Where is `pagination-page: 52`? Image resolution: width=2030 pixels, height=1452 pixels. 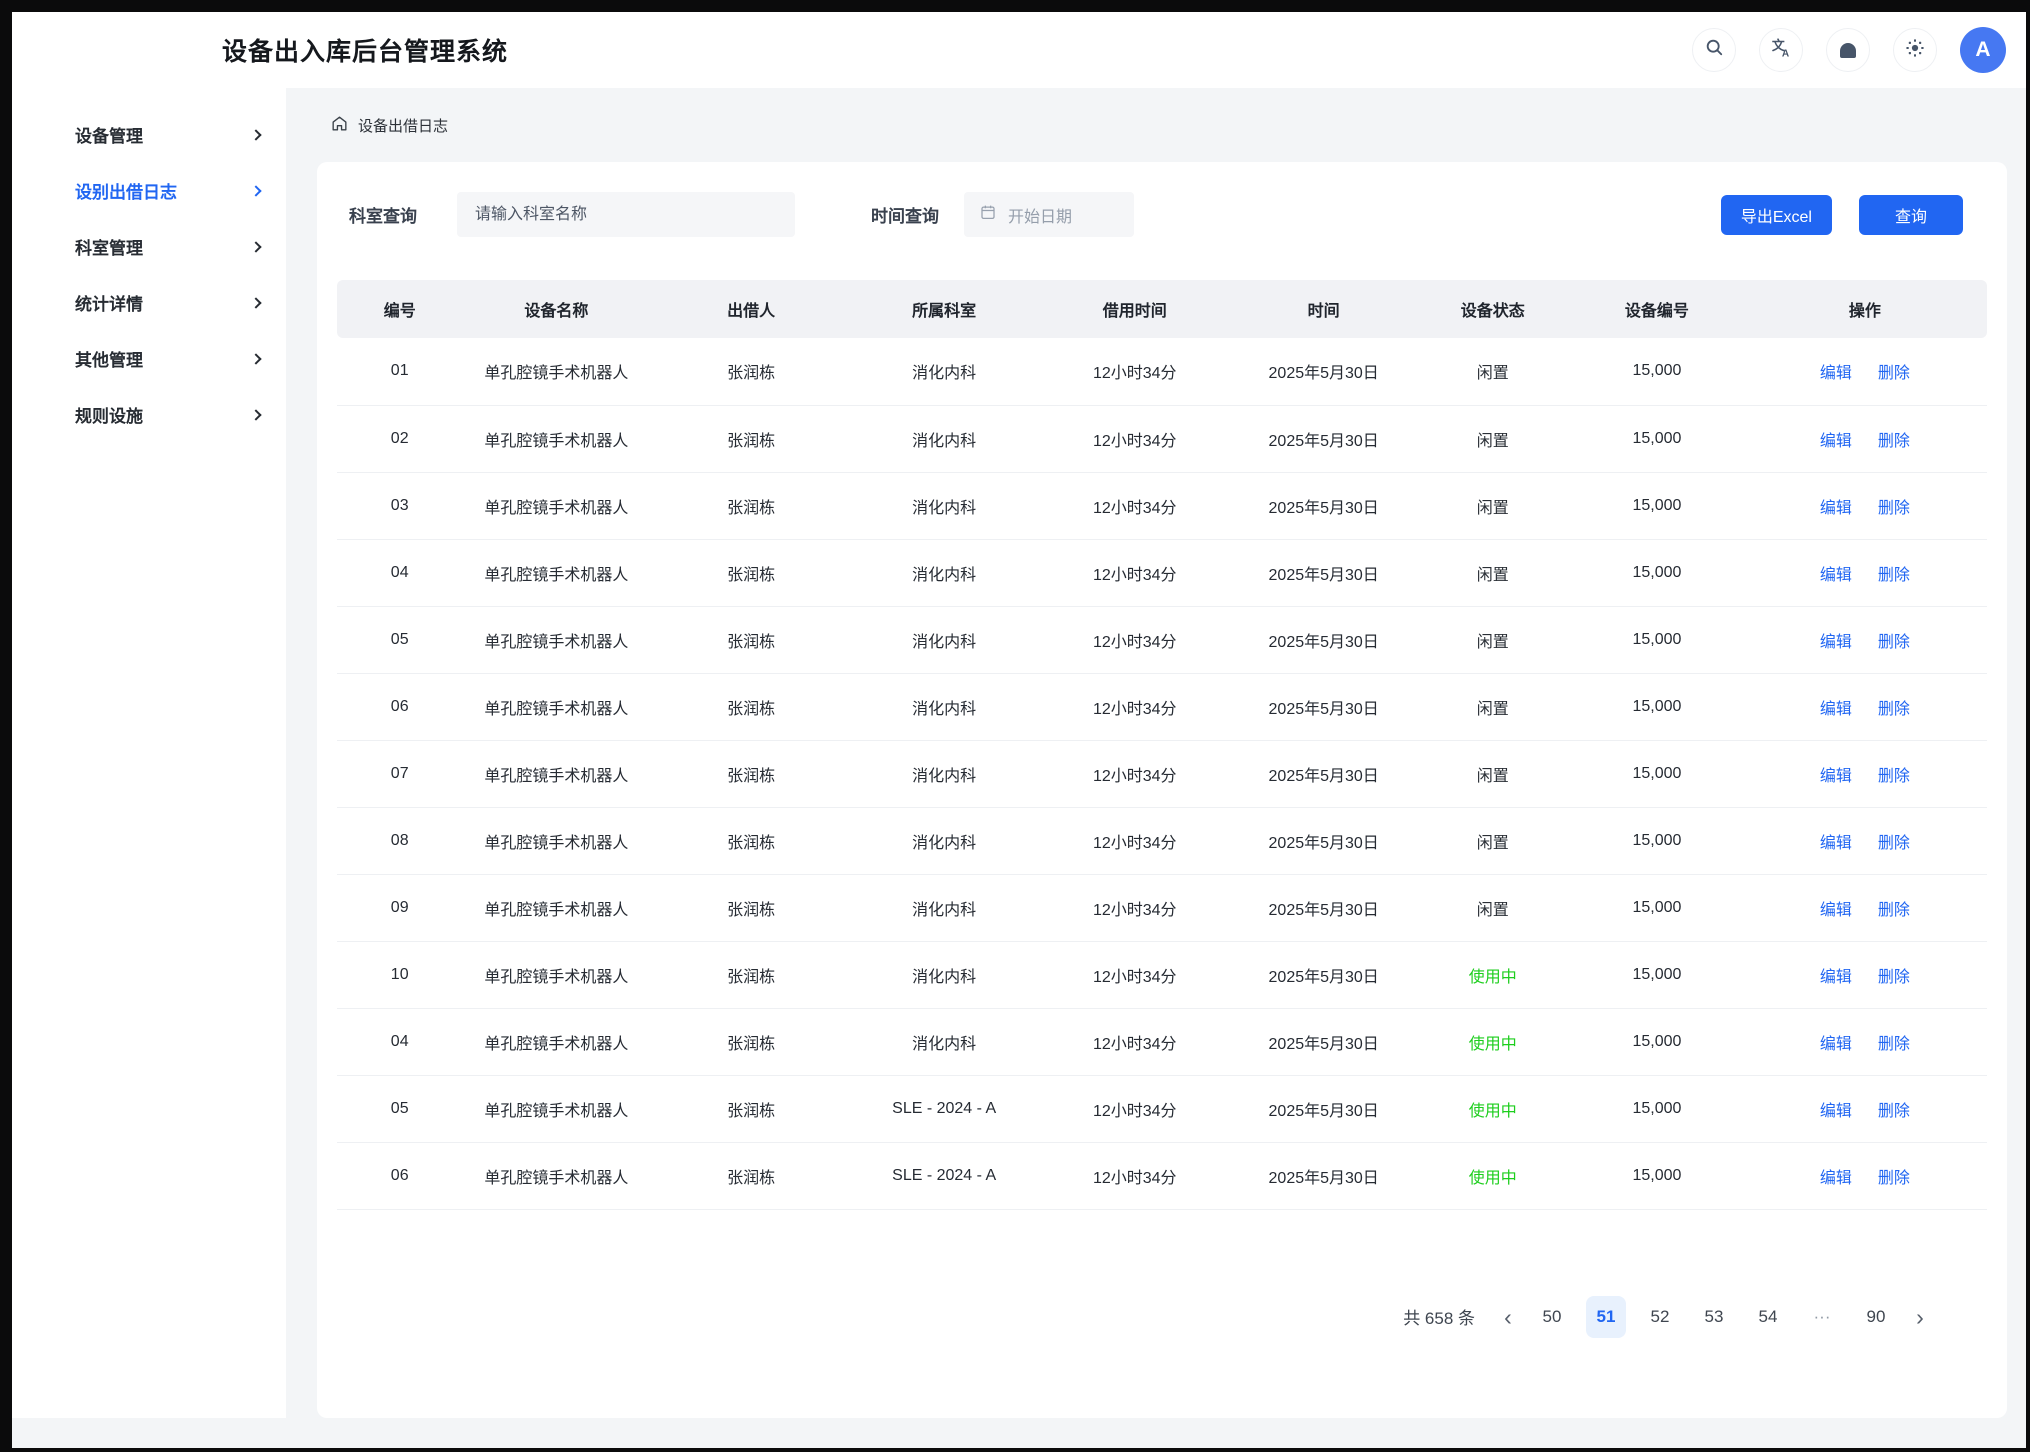 pagination-page: 52 is located at coordinates (1660, 1316).